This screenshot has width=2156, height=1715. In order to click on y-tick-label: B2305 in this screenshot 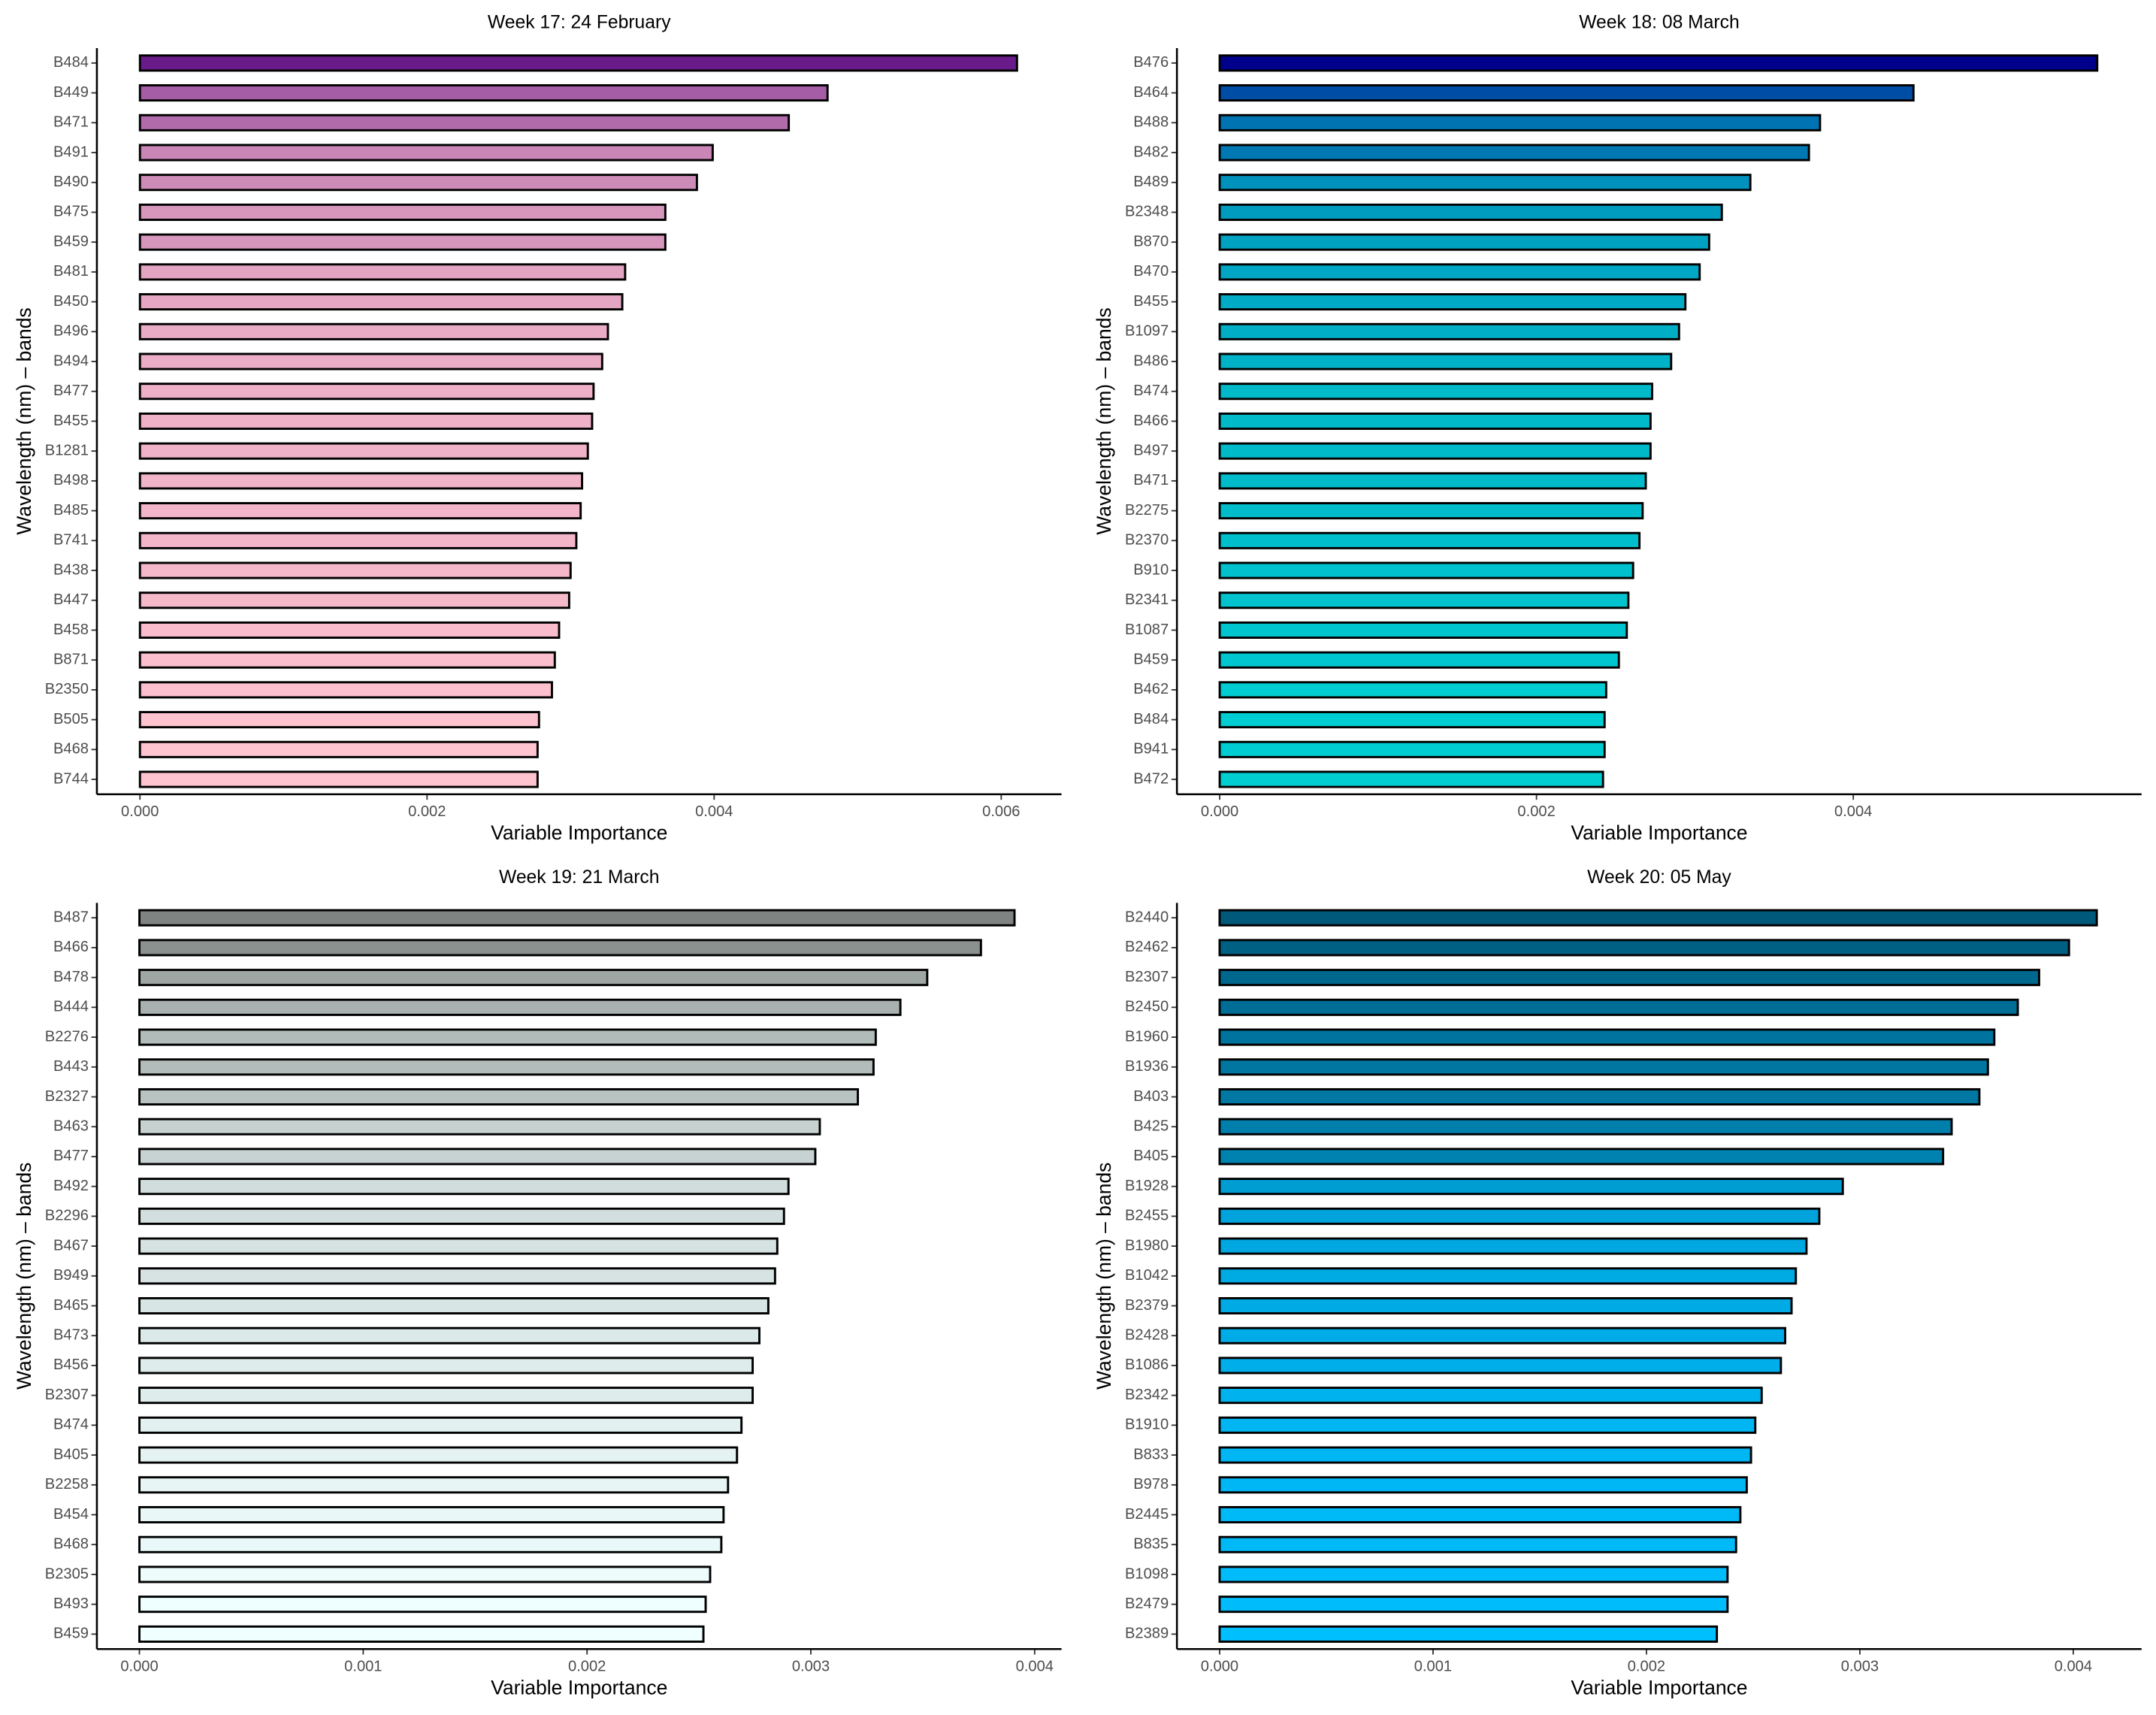, I will do `click(67, 1573)`.